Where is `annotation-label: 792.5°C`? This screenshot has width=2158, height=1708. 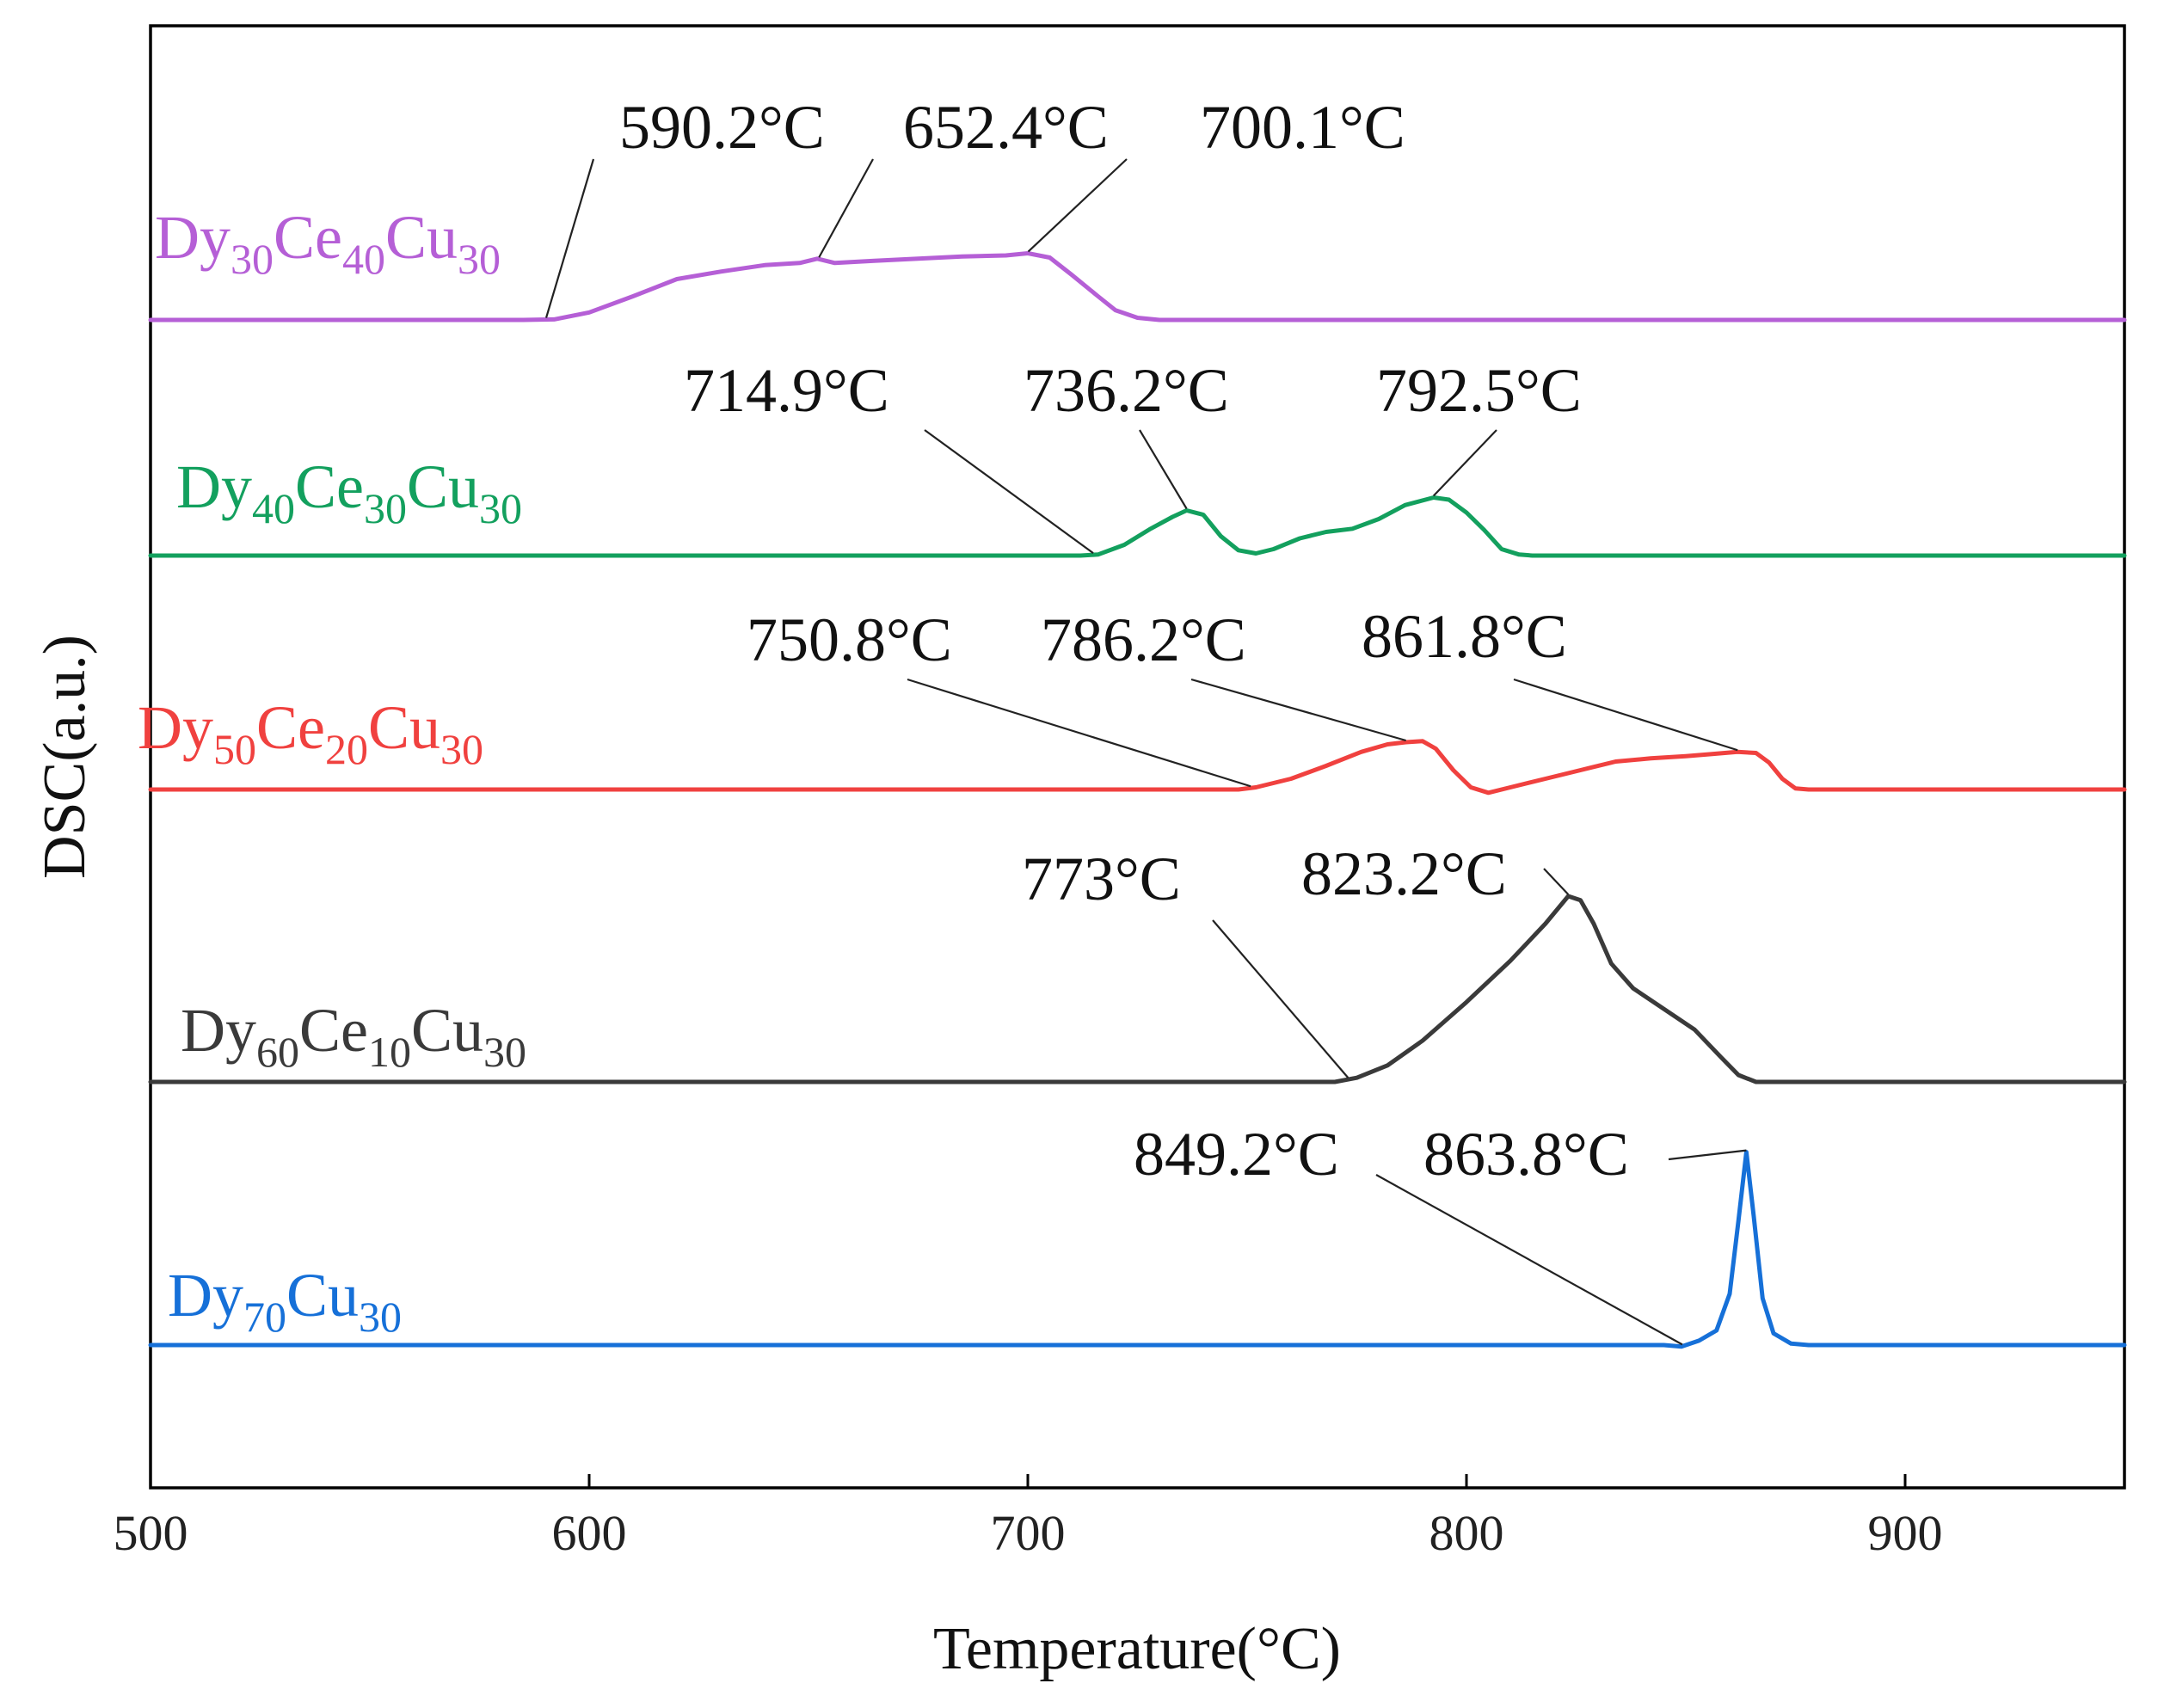
annotation-label: 792.5°C is located at coordinates (1479, 390).